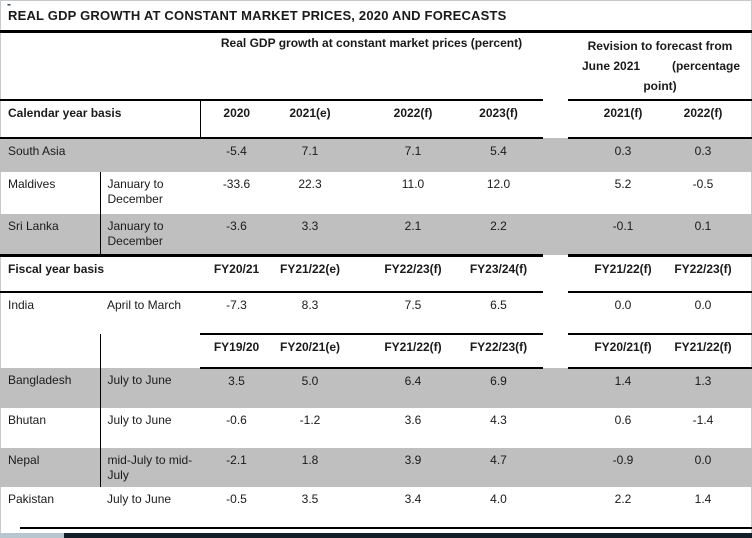 The height and width of the screenshot is (538, 752). Describe the element at coordinates (505, 155) in the screenshot. I see `value-cell: 5.4` at that location.